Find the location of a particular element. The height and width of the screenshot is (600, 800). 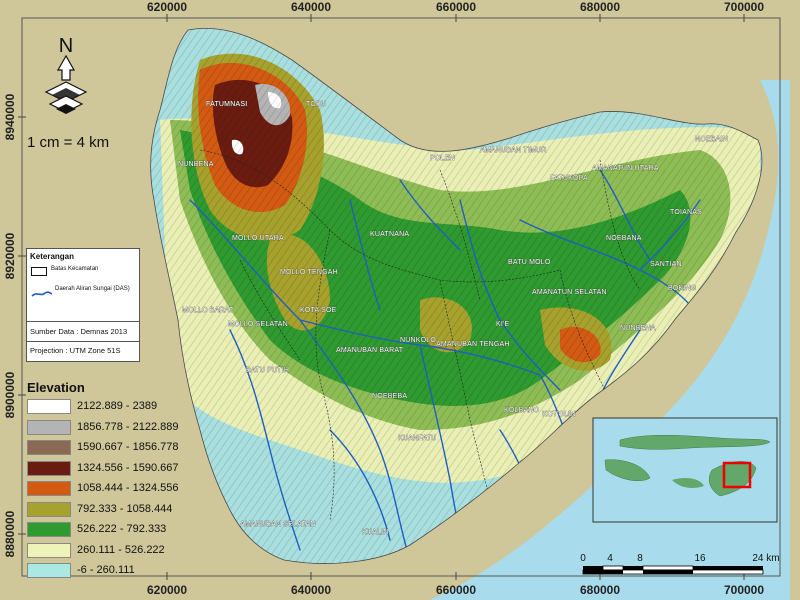

place-label: KOTA SOE is located at coordinates (318, 310).